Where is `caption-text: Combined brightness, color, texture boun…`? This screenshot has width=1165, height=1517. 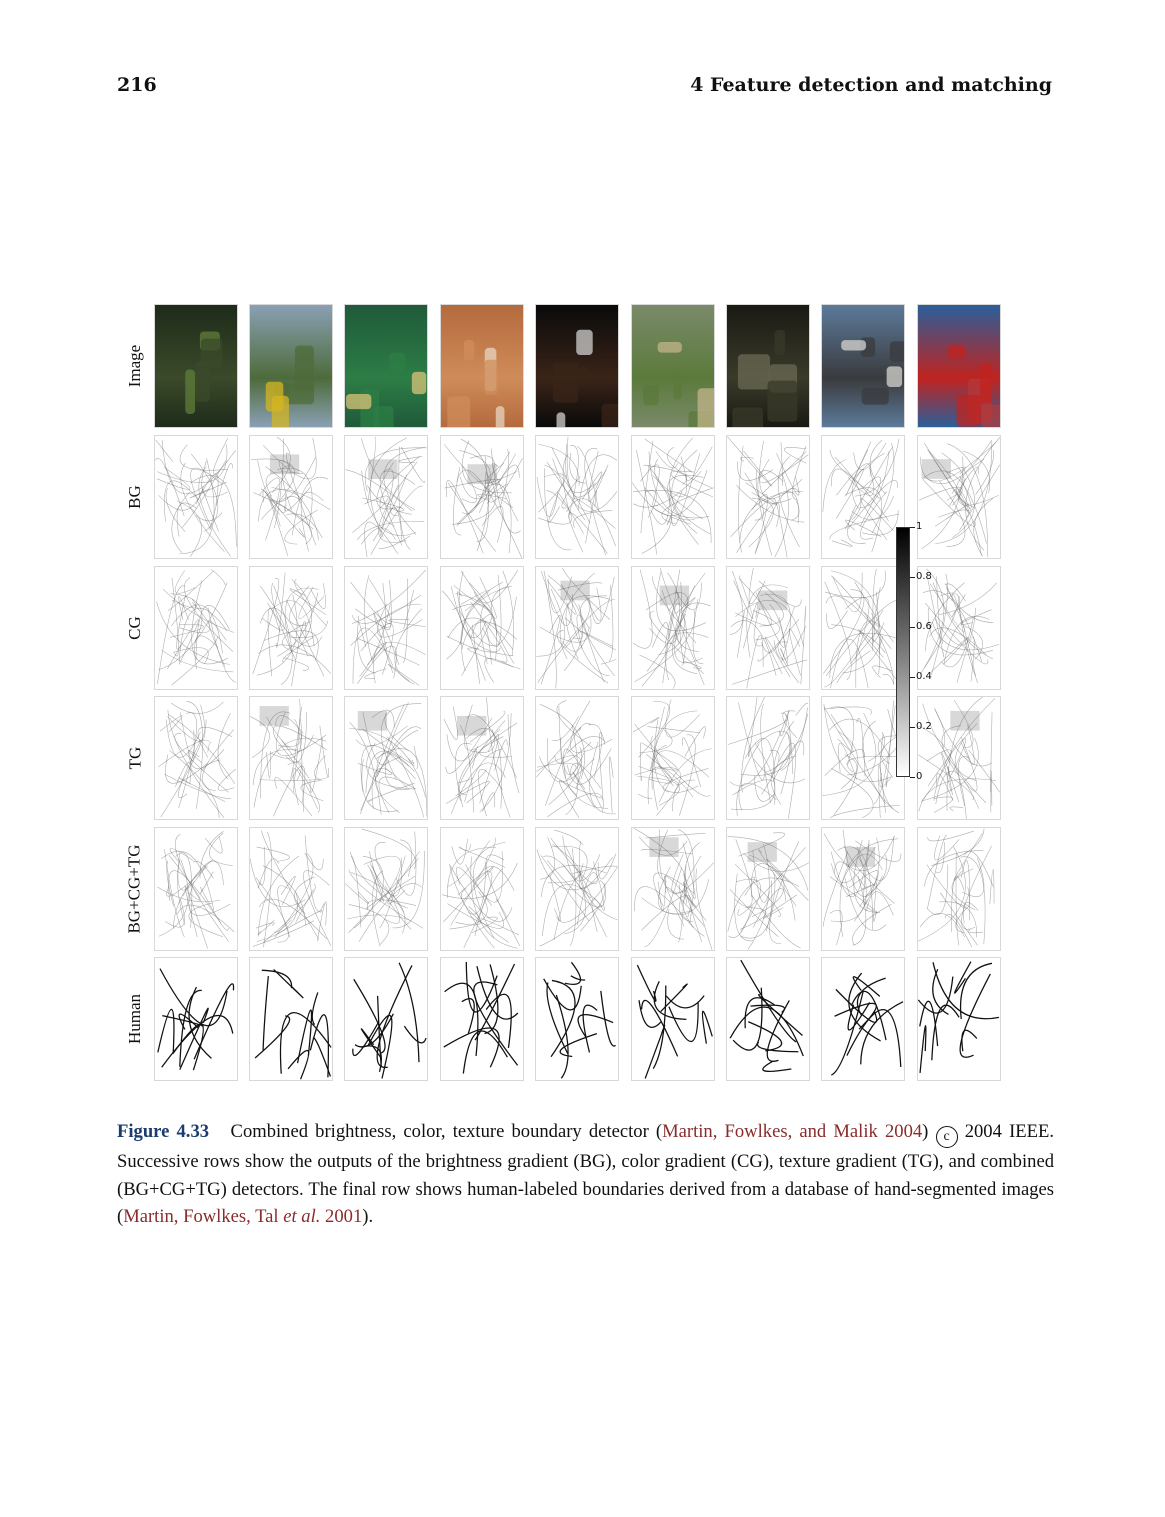
caption-text: Combined brightness, color, texture boun… is located at coordinates (446, 1131).